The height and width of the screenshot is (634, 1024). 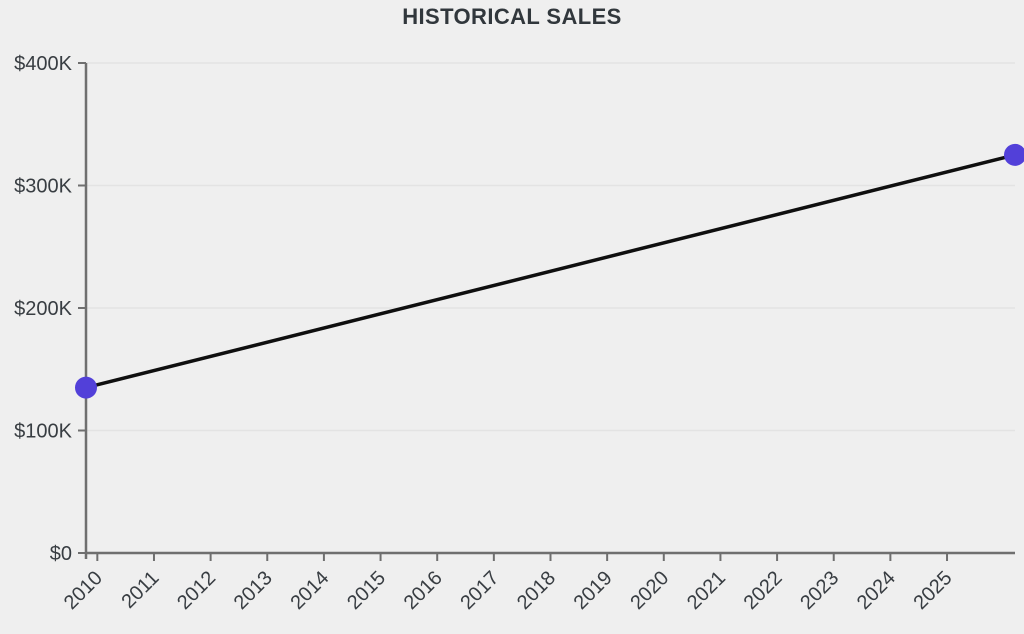 I want to click on x-tick-label: 2012, so click(x=196, y=590).